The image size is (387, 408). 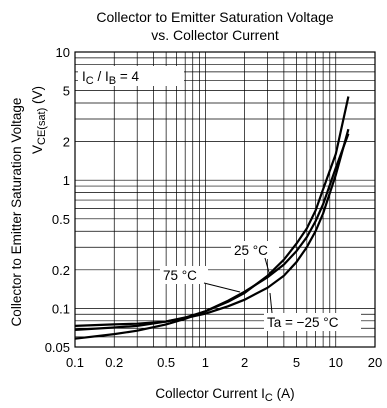 I want to click on x-tick-label: 0.2, so click(x=114, y=362).